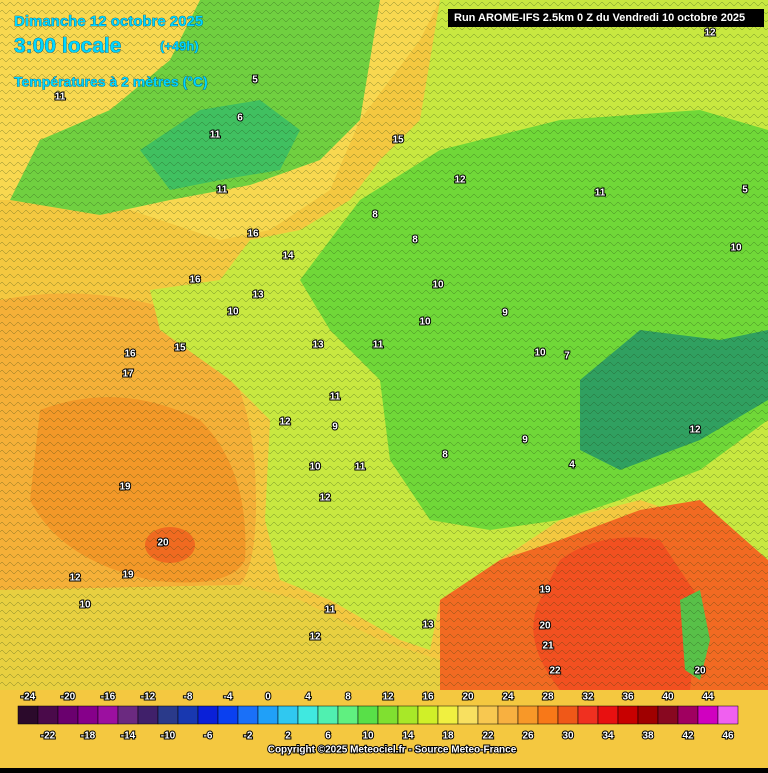  What do you see at coordinates (608, 736) in the screenshot?
I see `scale-label-bottom: 34` at bounding box center [608, 736].